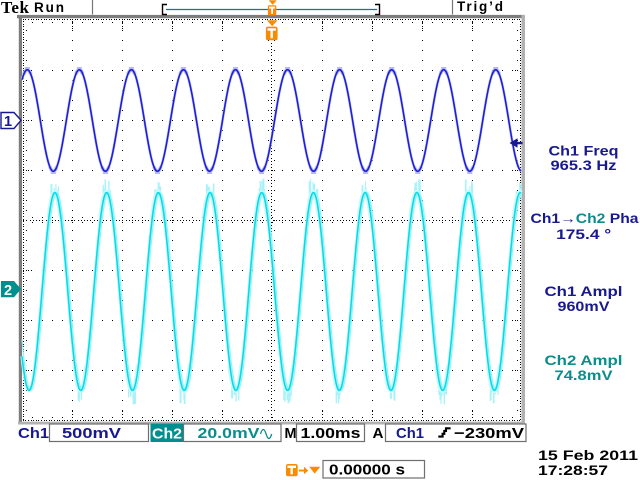 The width and height of the screenshot is (640, 480). Describe the element at coordinates (15, 8) in the screenshot. I see `svg-text: Tek` at that location.